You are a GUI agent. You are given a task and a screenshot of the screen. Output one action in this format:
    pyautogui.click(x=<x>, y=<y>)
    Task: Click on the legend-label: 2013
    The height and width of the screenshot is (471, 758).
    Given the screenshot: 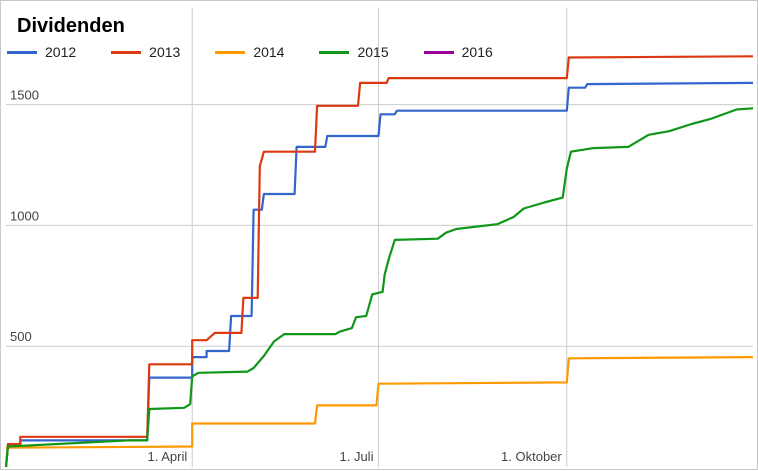 What is the action you would take?
    pyautogui.click(x=165, y=52)
    